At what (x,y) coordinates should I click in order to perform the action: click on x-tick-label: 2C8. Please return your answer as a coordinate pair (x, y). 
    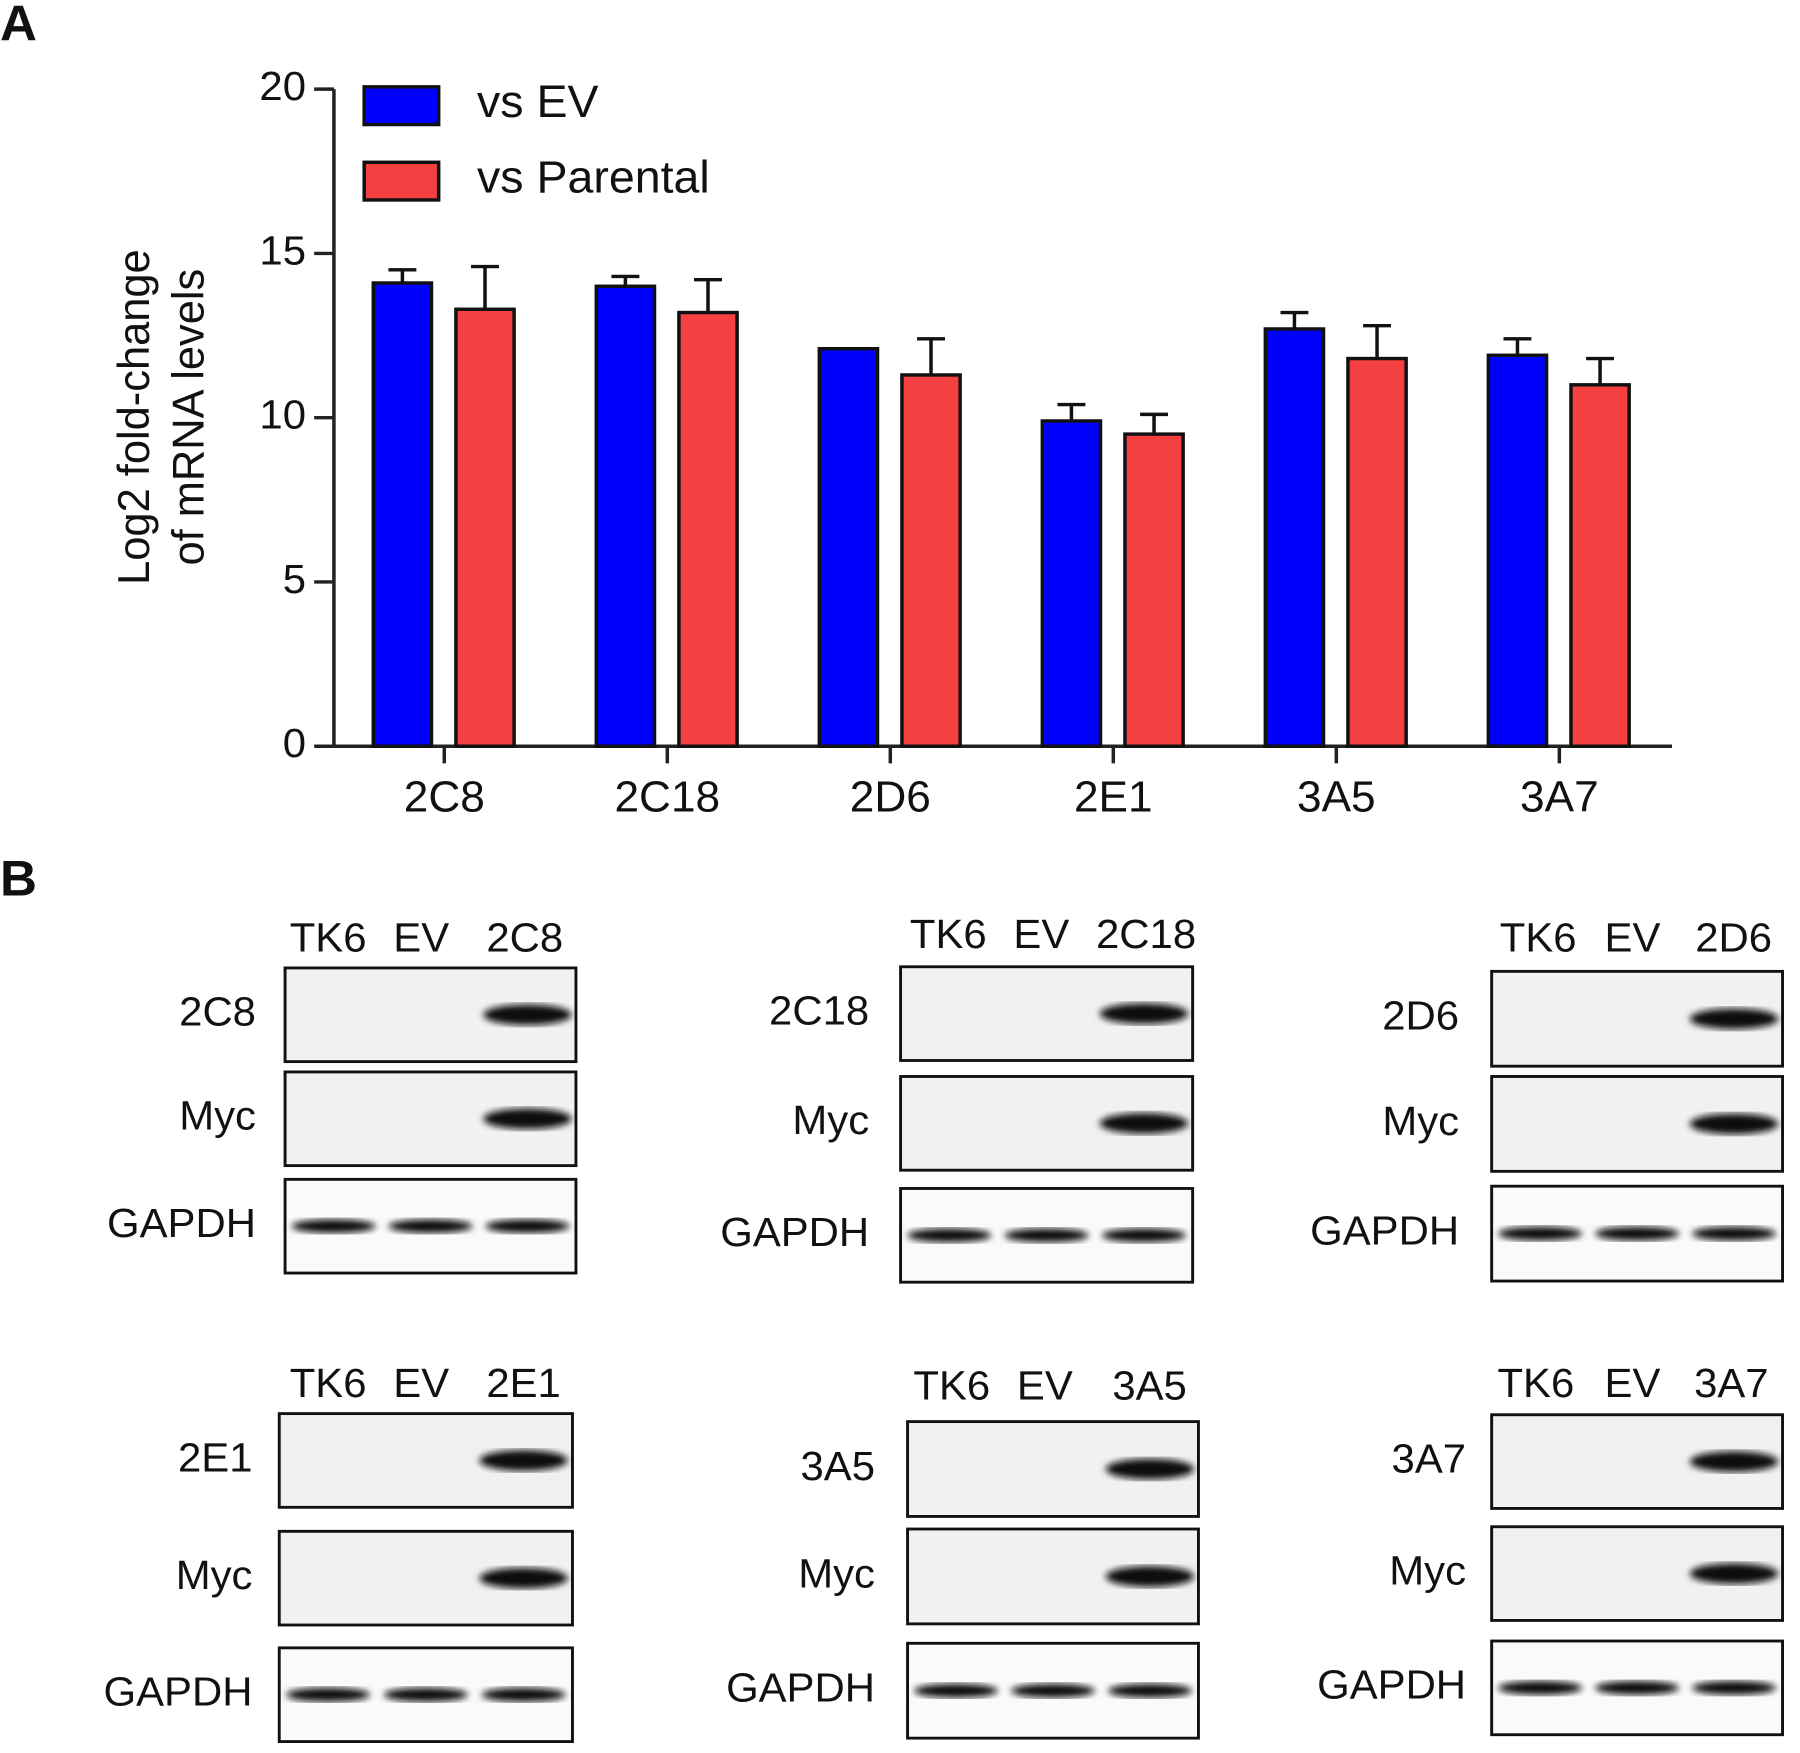
    Looking at the image, I should click on (444, 797).